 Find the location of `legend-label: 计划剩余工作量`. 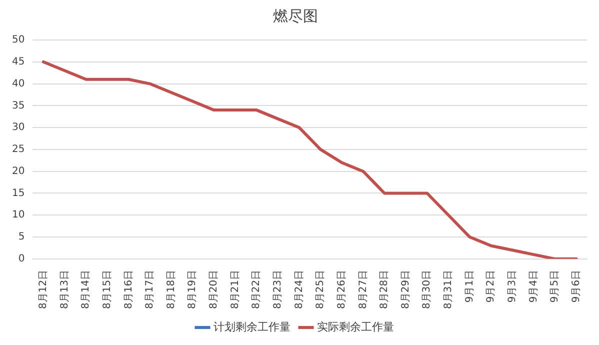

legend-label: 计划剩余工作量 is located at coordinates (252, 327).